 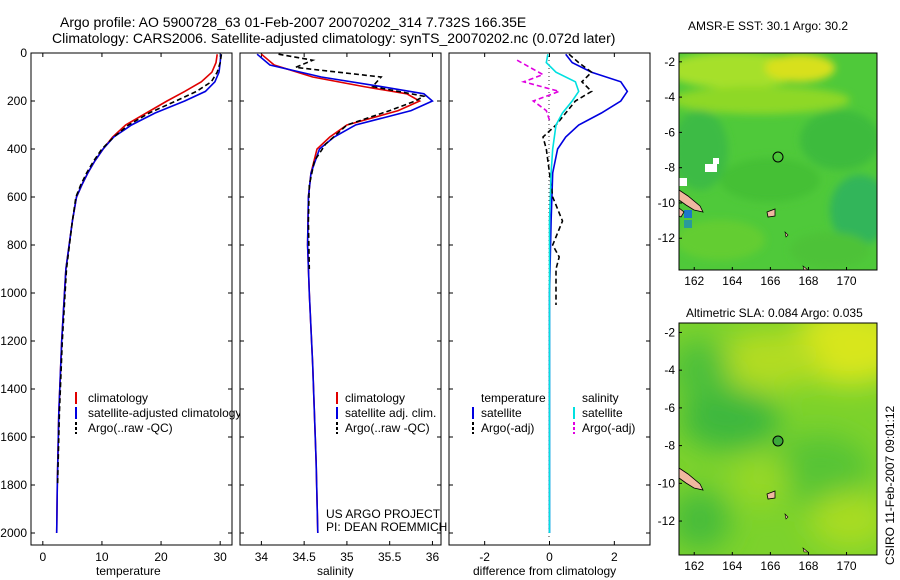 I want to click on y-tick-label: 600, so click(x=17, y=197).